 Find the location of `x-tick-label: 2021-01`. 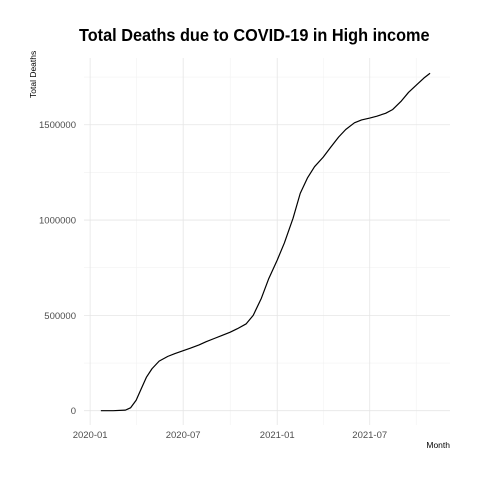

x-tick-label: 2021-01 is located at coordinates (277, 435).